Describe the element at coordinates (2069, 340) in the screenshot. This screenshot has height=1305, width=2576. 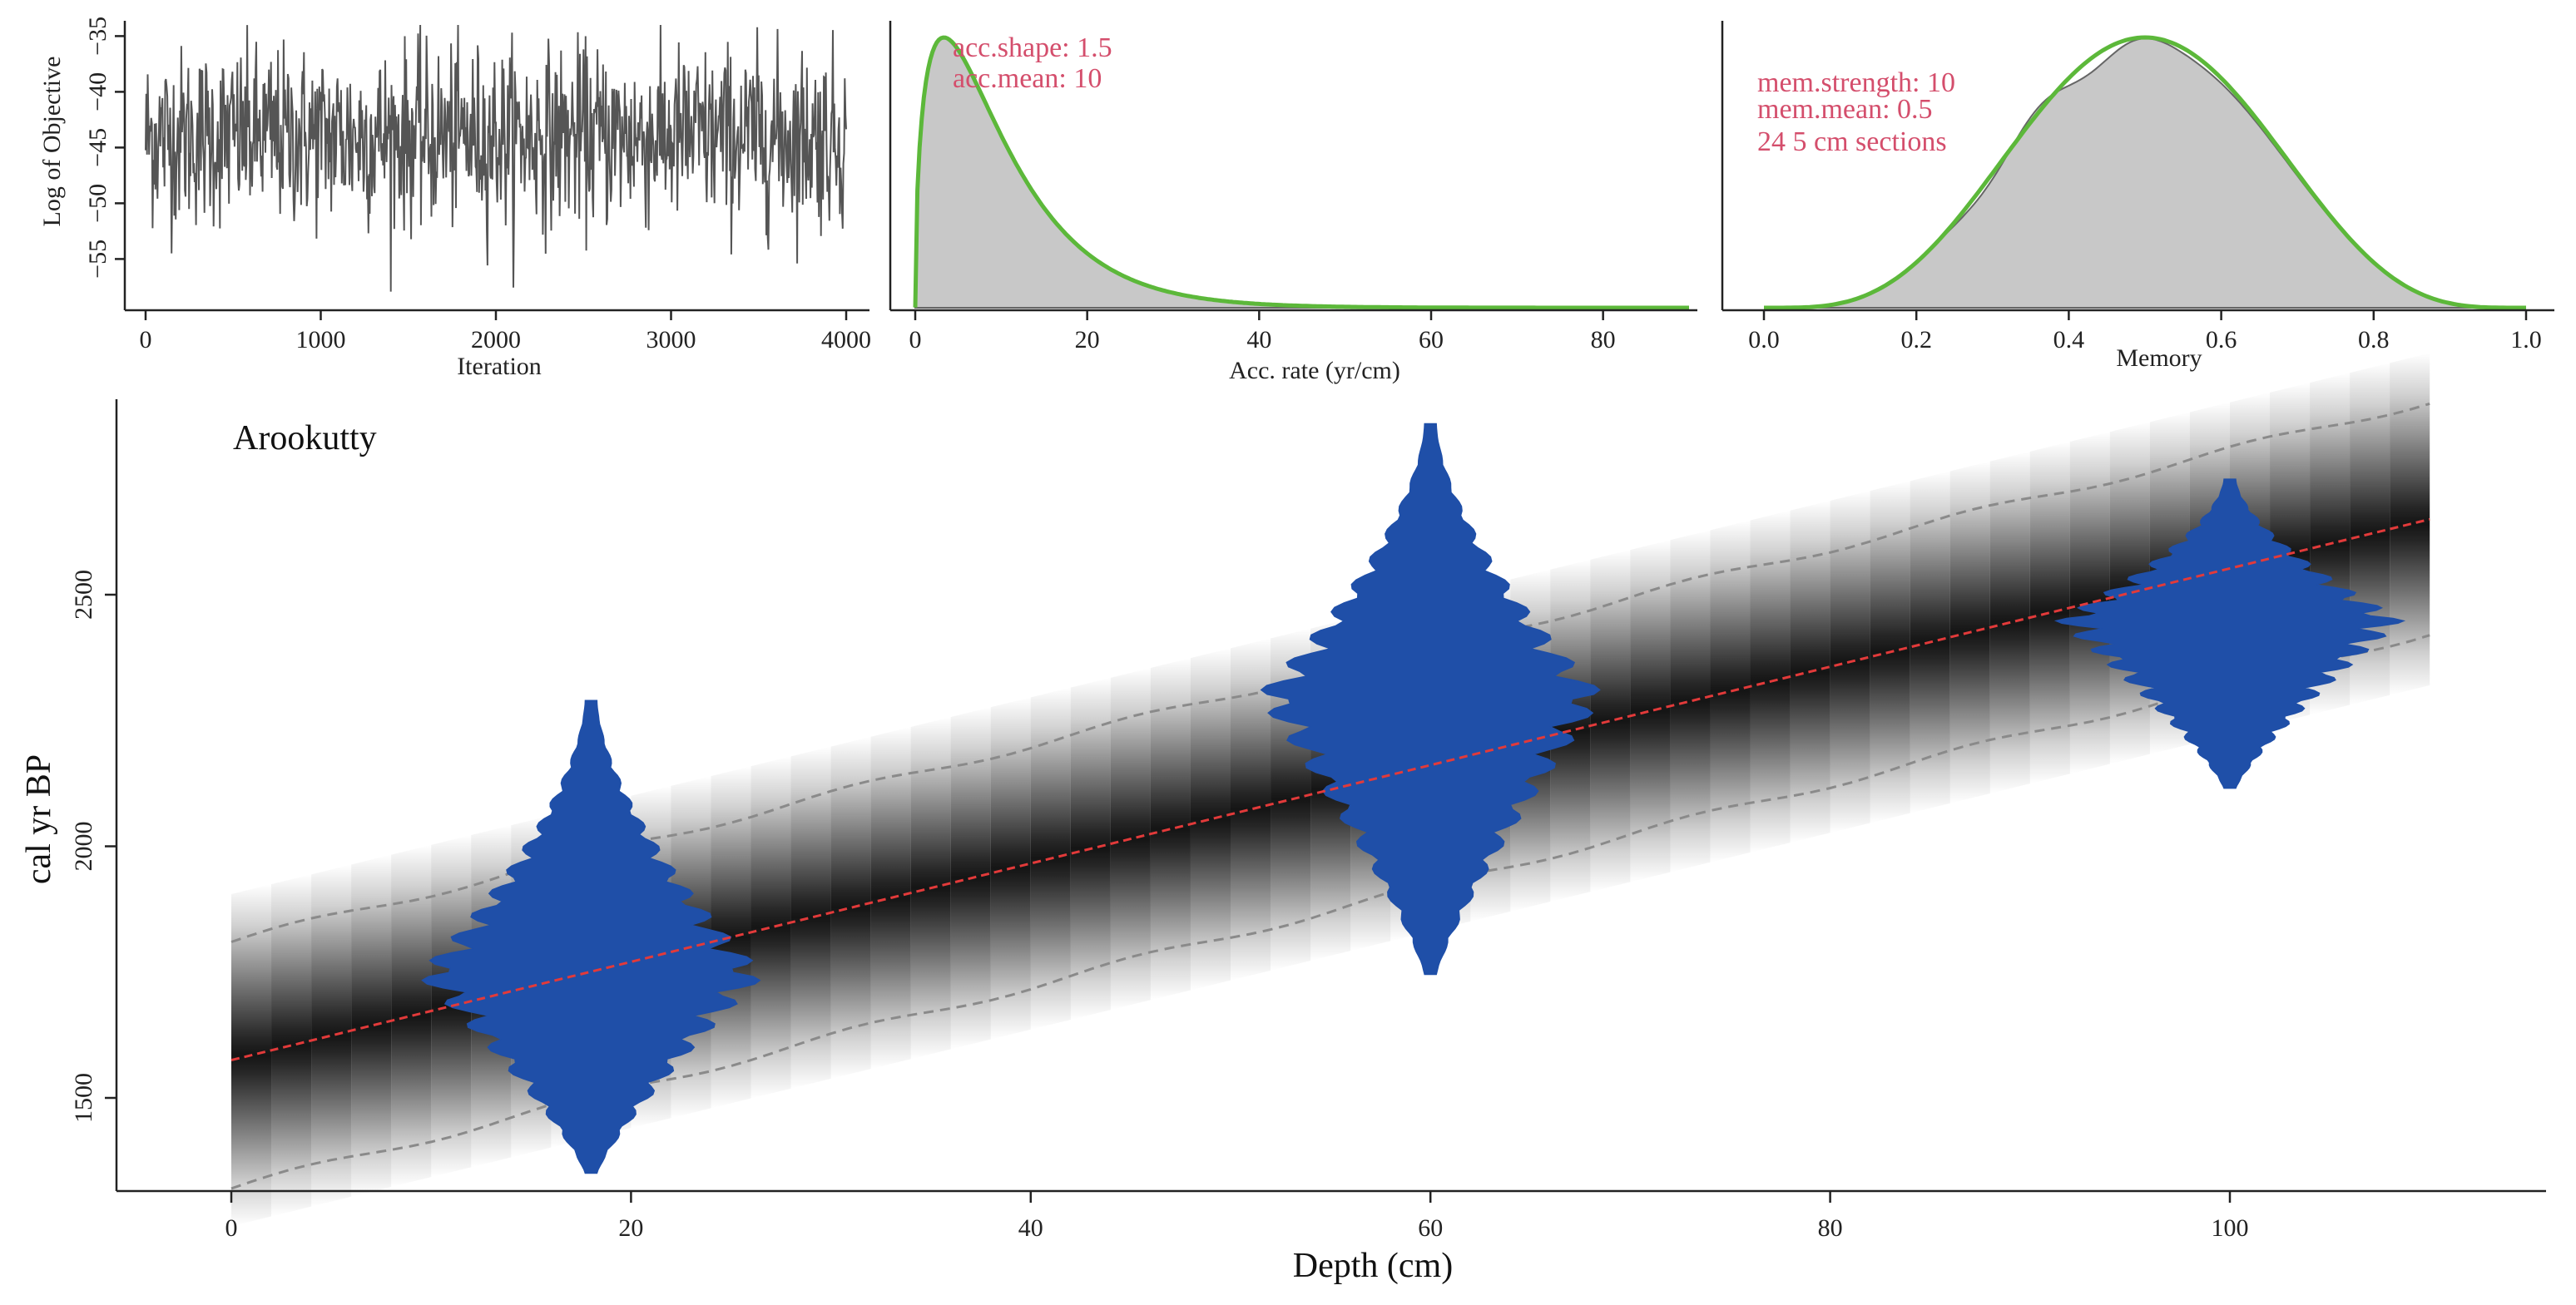
I see `memory-x-tick-label: 0.4` at that location.